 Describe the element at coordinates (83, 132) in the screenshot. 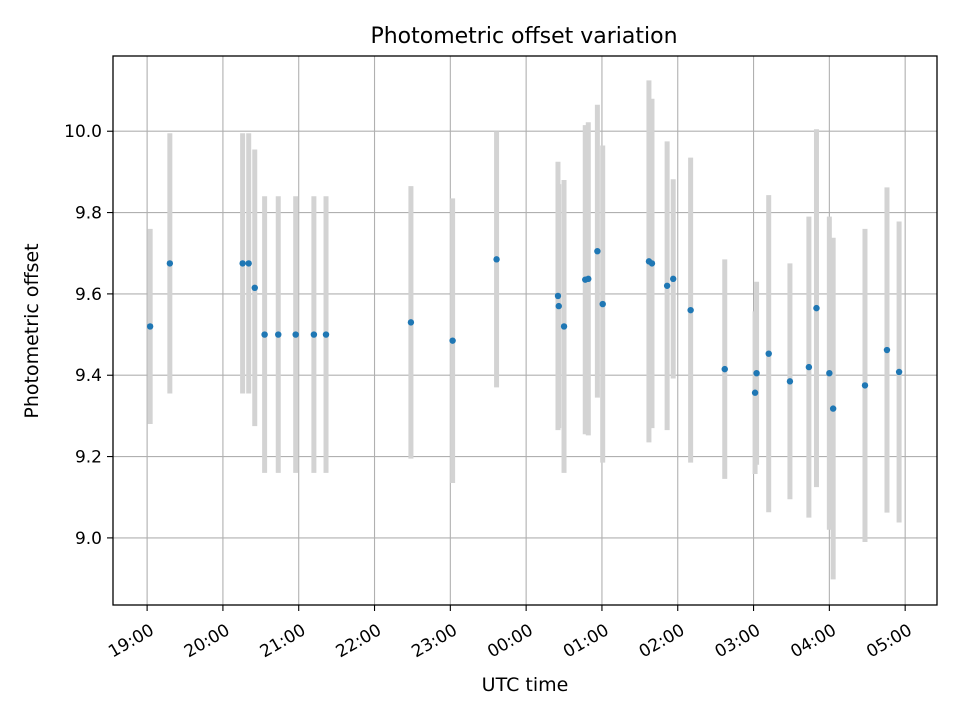

I see `y-tick-label: 10.0` at that location.